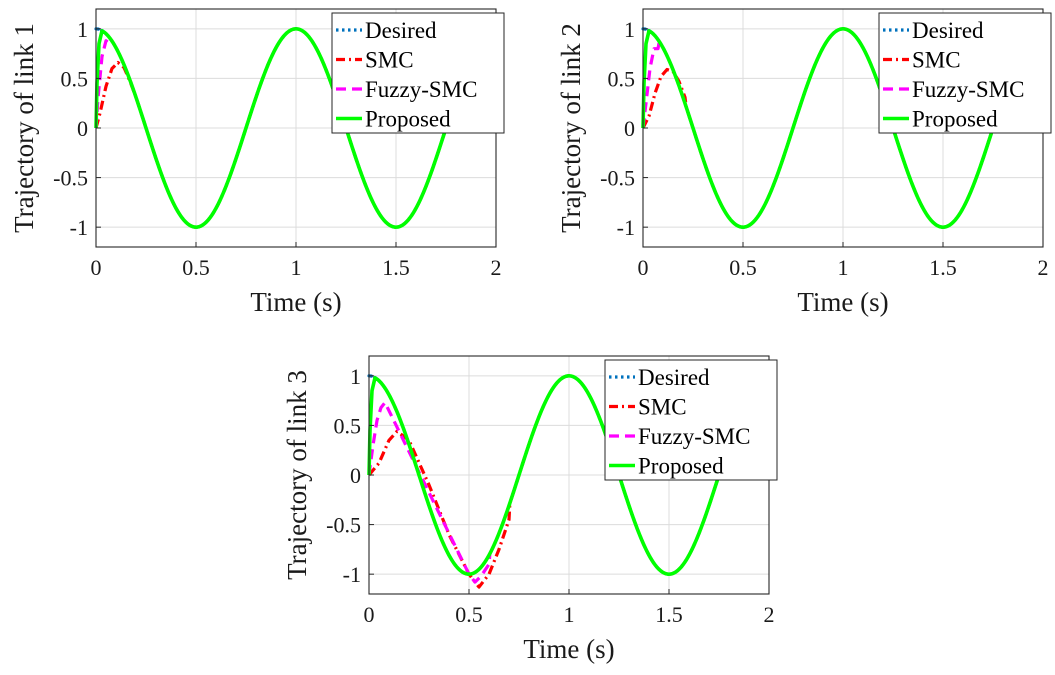 The image size is (1055, 675). I want to click on y-axis-label: Trajectory of link 1, so click(24, 128).